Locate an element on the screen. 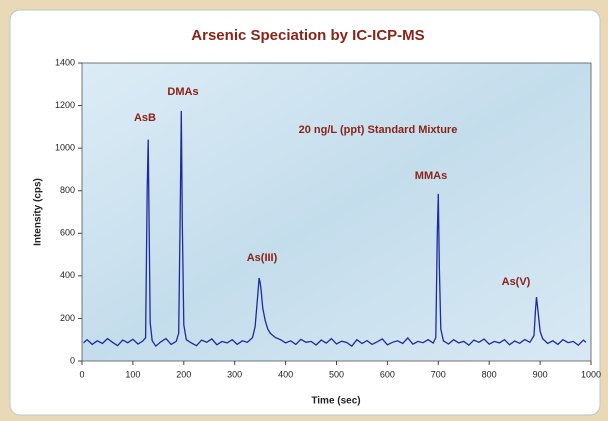 Image resolution: width=608 pixels, height=421 pixels. y-tick-label: 800 is located at coordinates (67, 190).